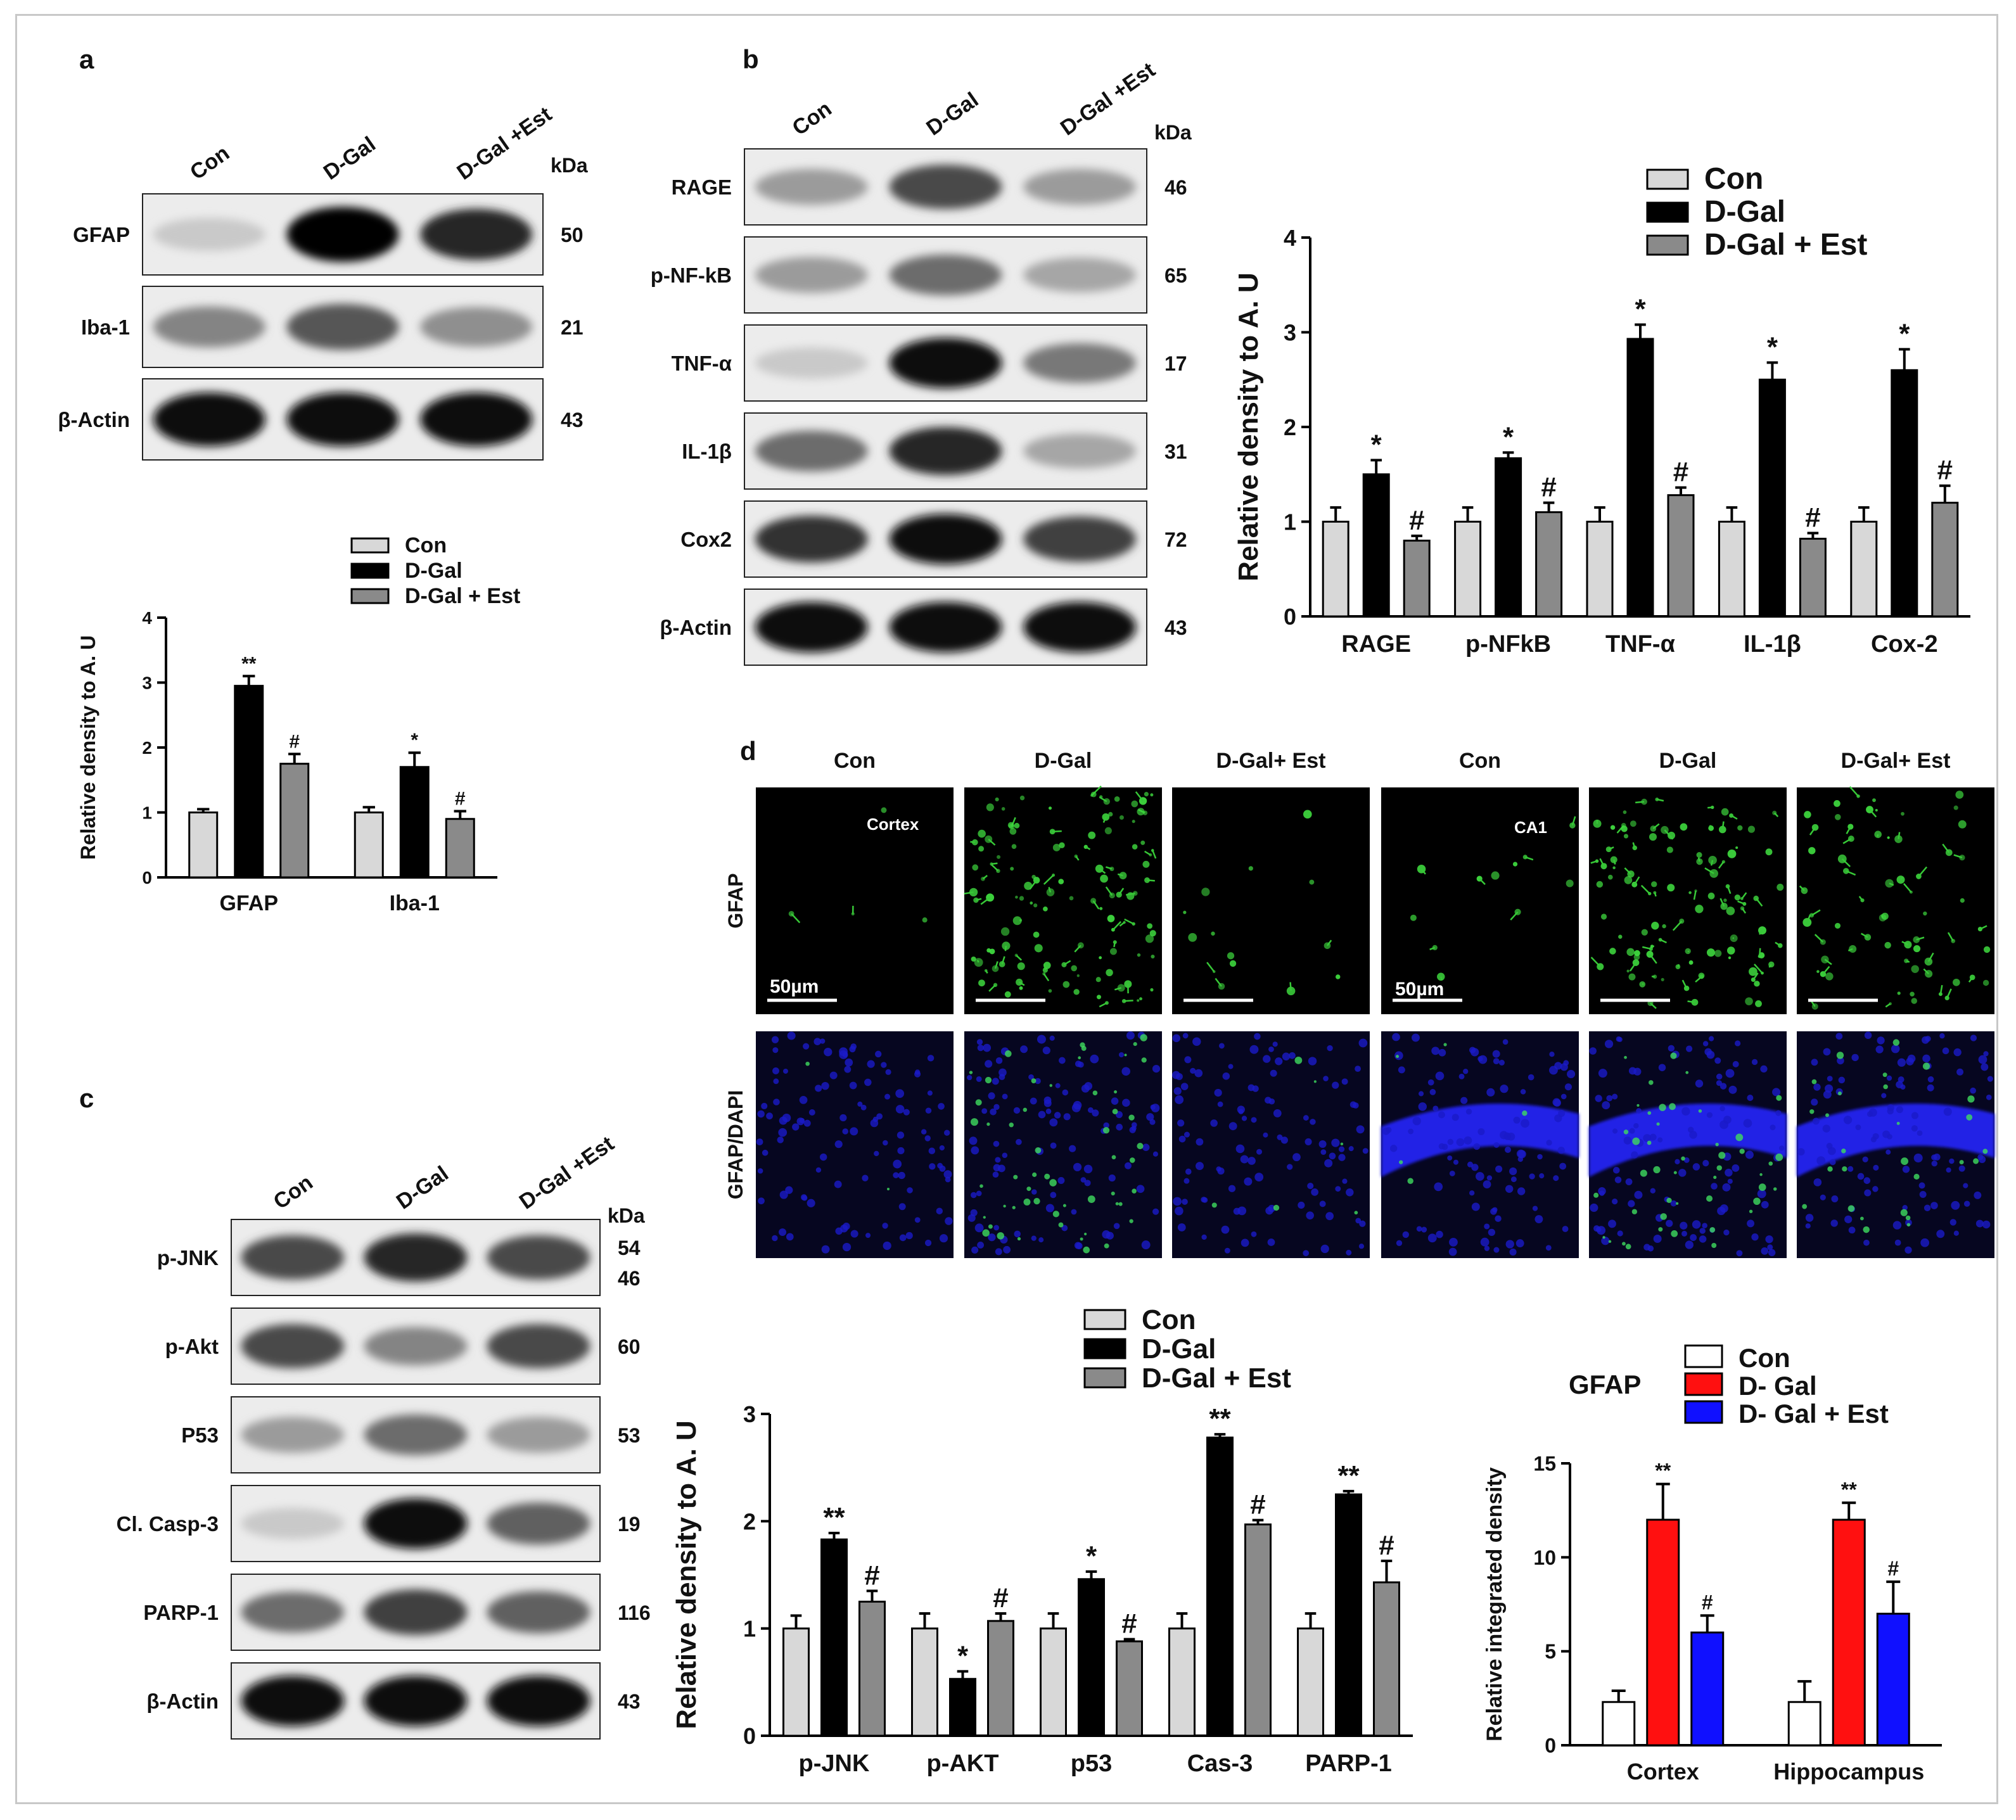 The width and height of the screenshot is (2016, 1820). I want to click on lane-label: Con, so click(812, 119).